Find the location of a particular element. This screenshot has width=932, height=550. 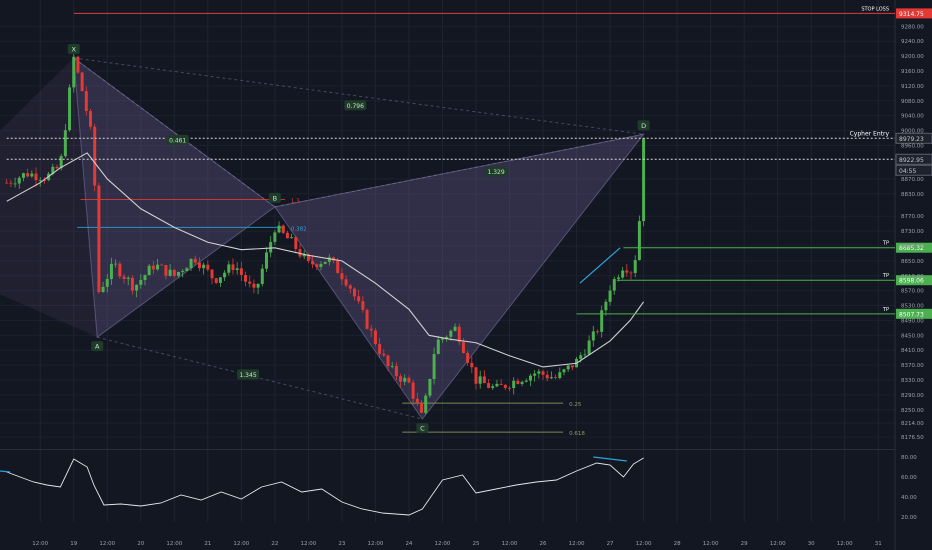

price-tick: 8830.00 is located at coordinates (912, 195).